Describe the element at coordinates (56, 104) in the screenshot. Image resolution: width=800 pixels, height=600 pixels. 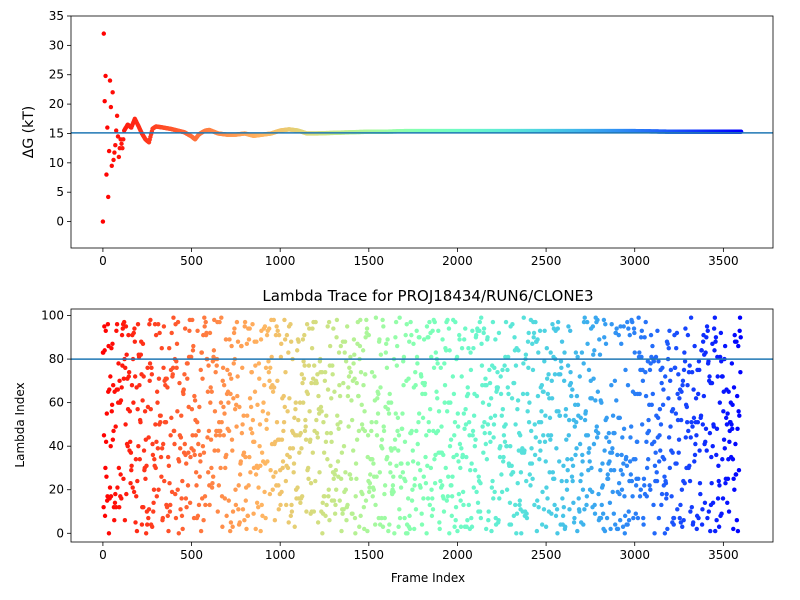
I see `y-tick-label: 20` at that location.